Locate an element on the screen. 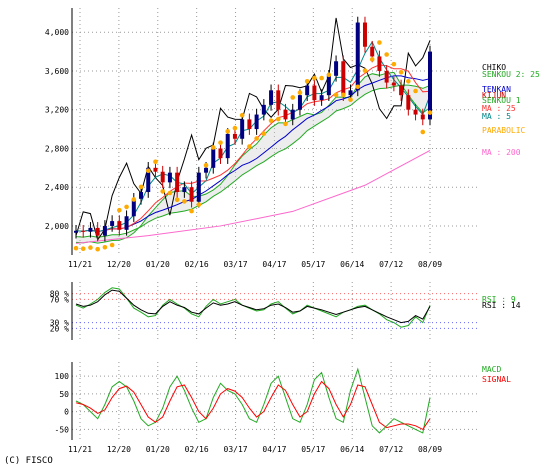  price-tick-label: 3,600 is located at coordinates (57, 71).